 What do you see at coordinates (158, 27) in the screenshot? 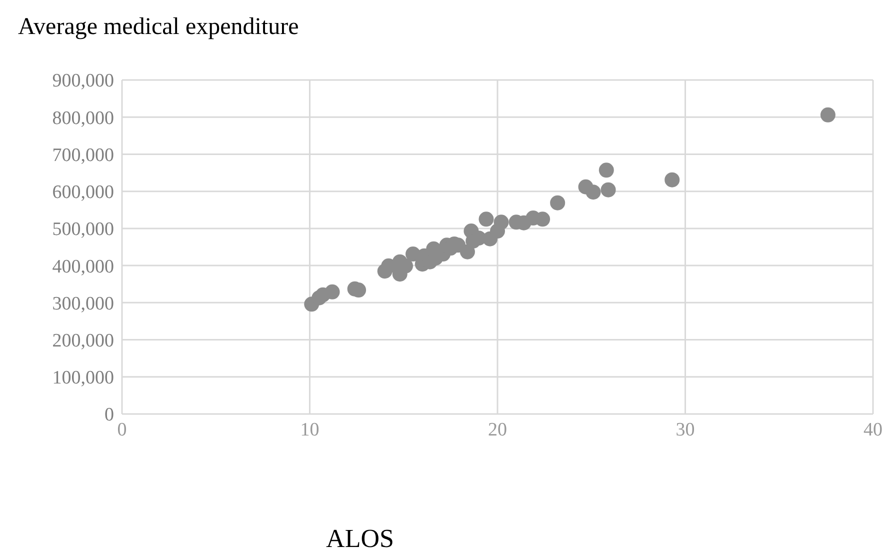
I see `chart-title: Average medical expenditure` at bounding box center [158, 27].